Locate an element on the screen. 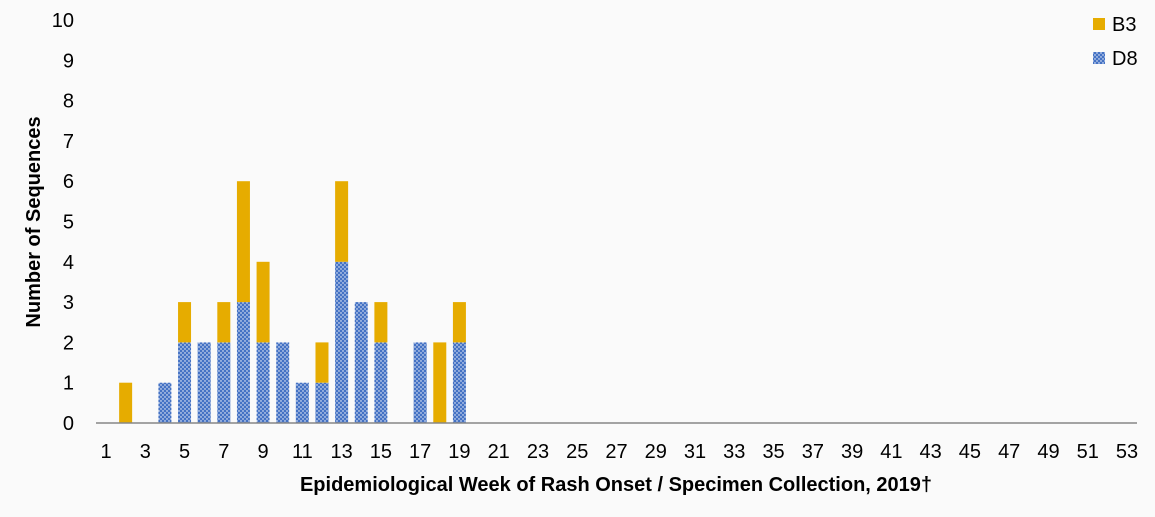 The width and height of the screenshot is (1155, 517). y-tick-label: 9 is located at coordinates (68, 61).